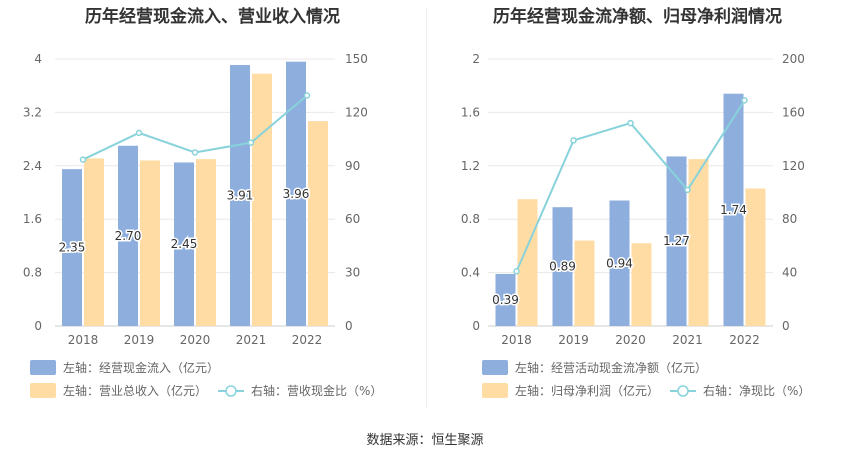  What do you see at coordinates (32, 166) in the screenshot?
I see `left-axis-tick-label: 2.4` at bounding box center [32, 166].